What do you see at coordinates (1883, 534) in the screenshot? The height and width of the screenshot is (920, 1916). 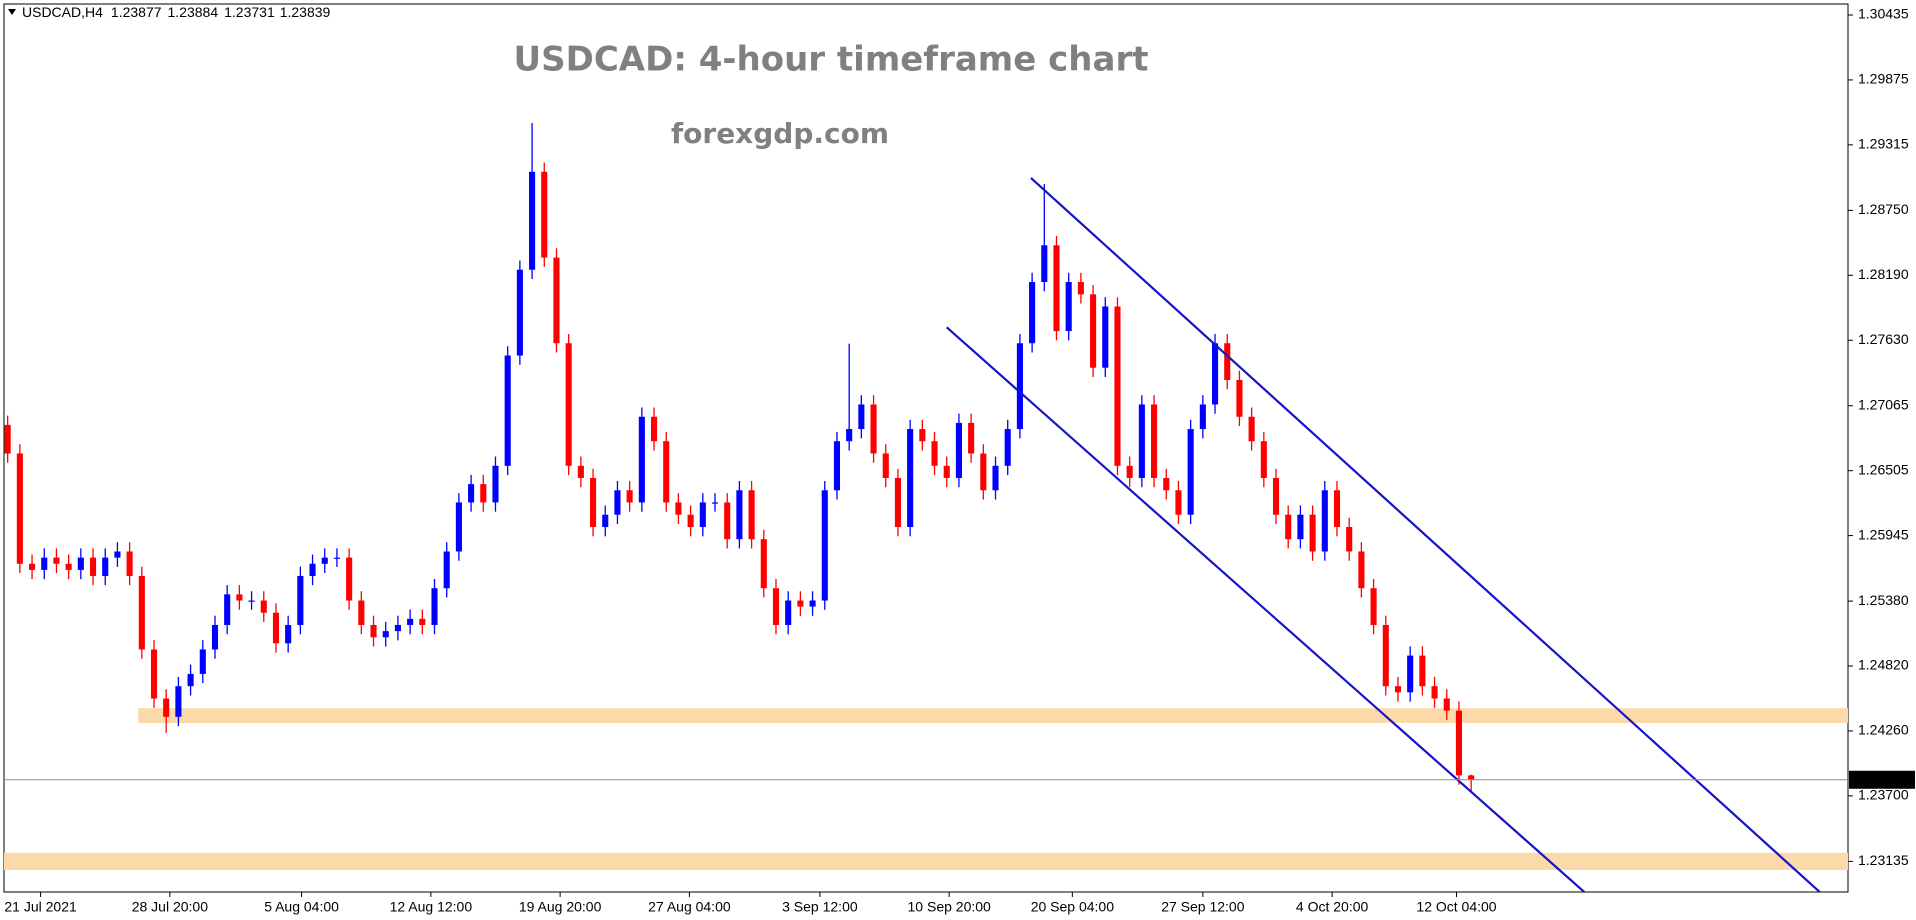 I see `y-tick-label: 1.25945` at bounding box center [1883, 534].